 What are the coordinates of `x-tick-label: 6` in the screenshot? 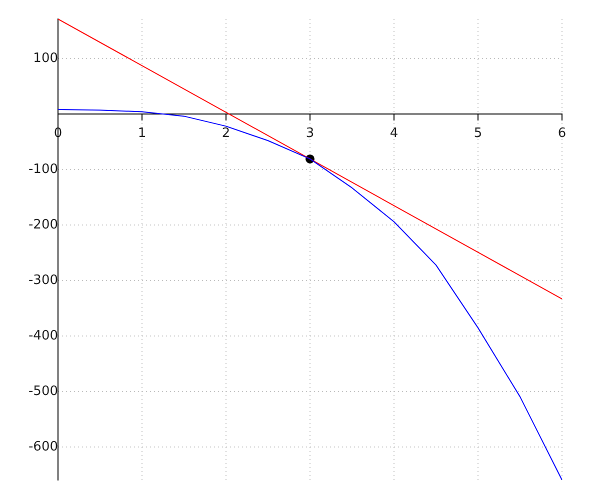 It's located at (562, 134).